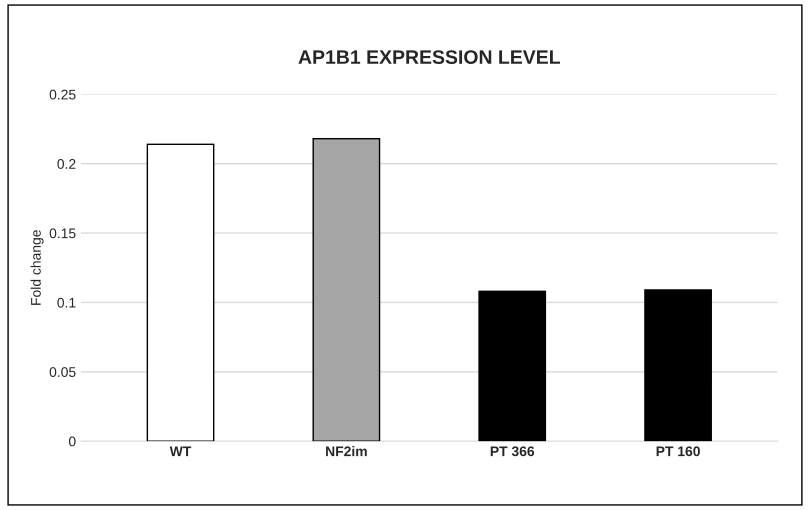 This screenshot has height=510, width=810. Describe the element at coordinates (429, 57) in the screenshot. I see `chart-title: AP1B1 EXPRESSION LEVEL` at that location.